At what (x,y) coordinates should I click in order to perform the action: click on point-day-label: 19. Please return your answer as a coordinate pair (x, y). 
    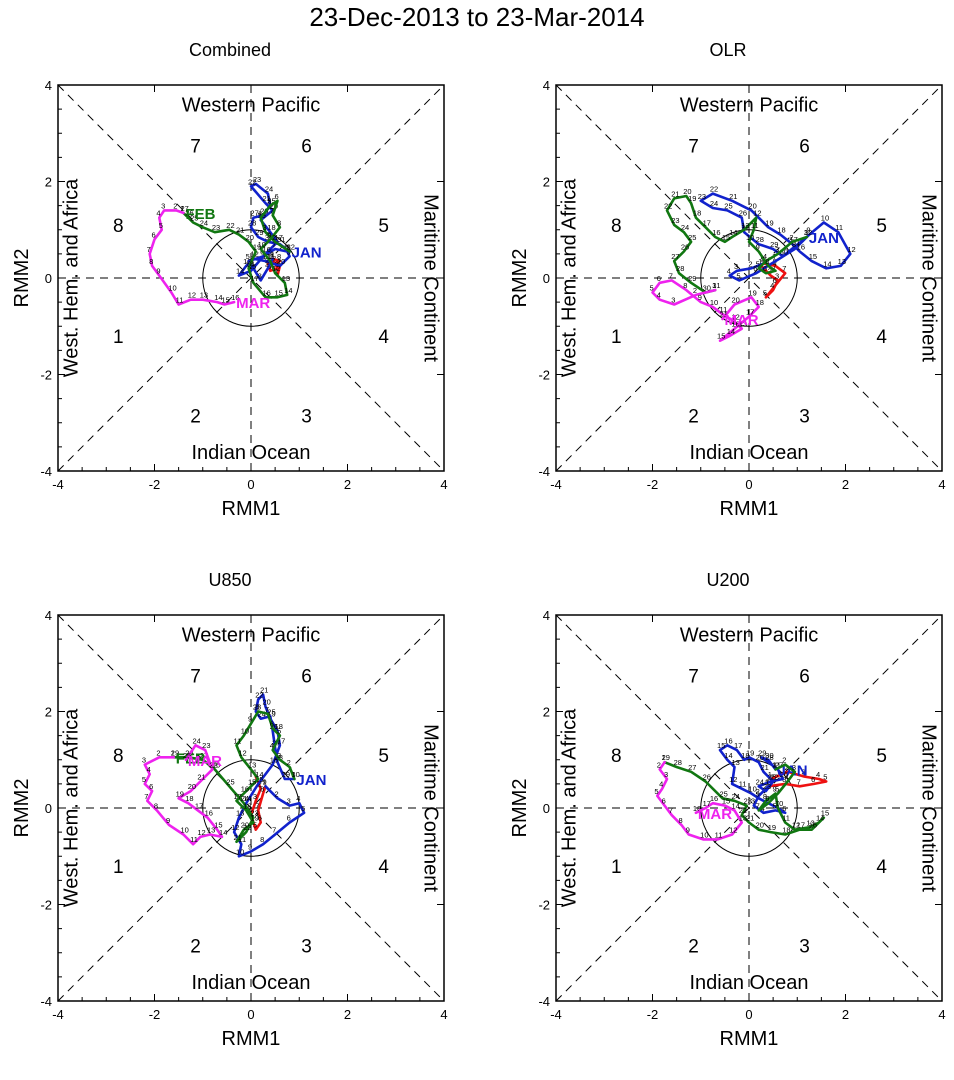
    Looking at the image, I should click on (254, 817).